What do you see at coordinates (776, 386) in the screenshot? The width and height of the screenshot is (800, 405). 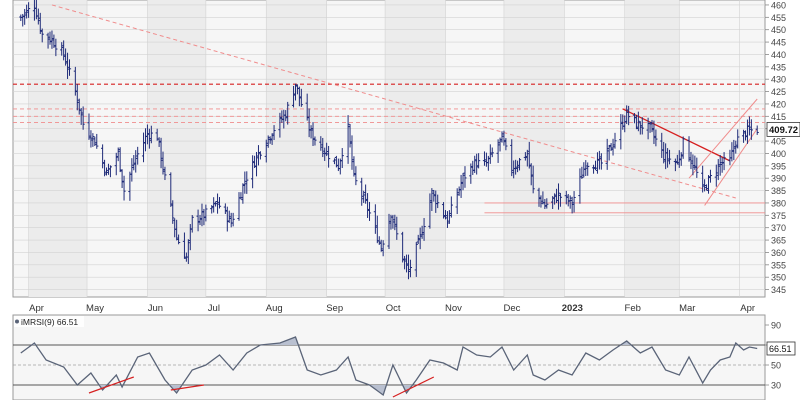 I see `rsi-y-tick-label: 30` at bounding box center [776, 386].